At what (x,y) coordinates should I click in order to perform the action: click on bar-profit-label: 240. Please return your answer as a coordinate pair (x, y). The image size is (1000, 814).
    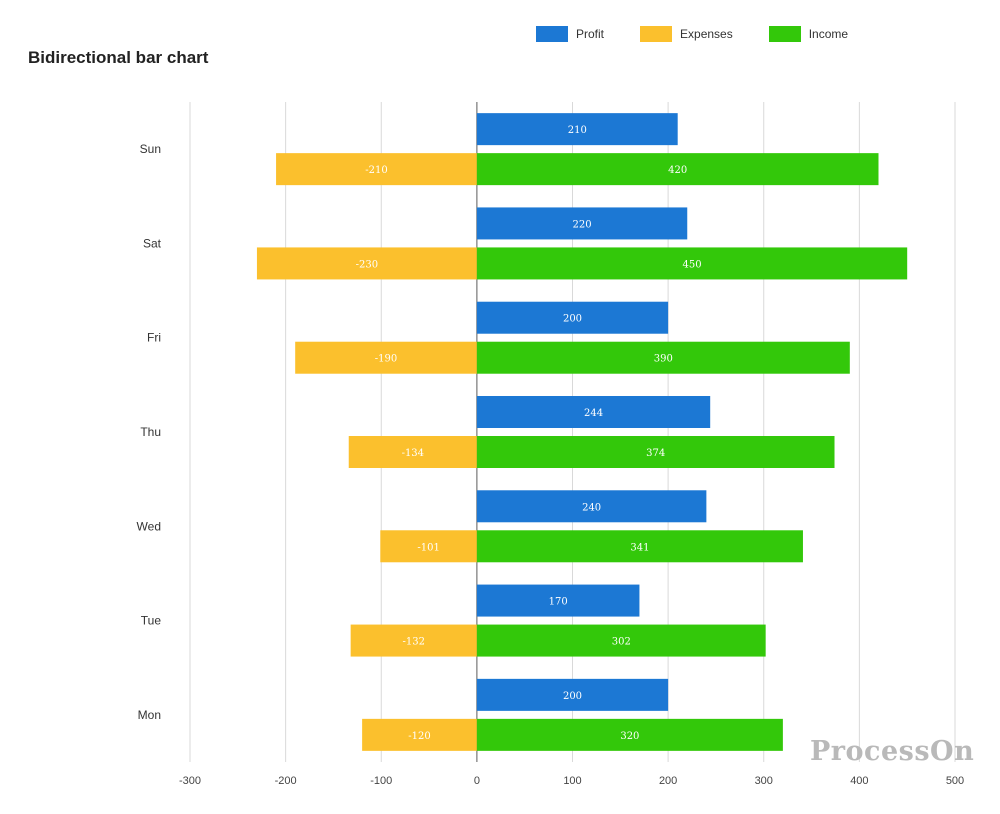
    Looking at the image, I should click on (591, 507).